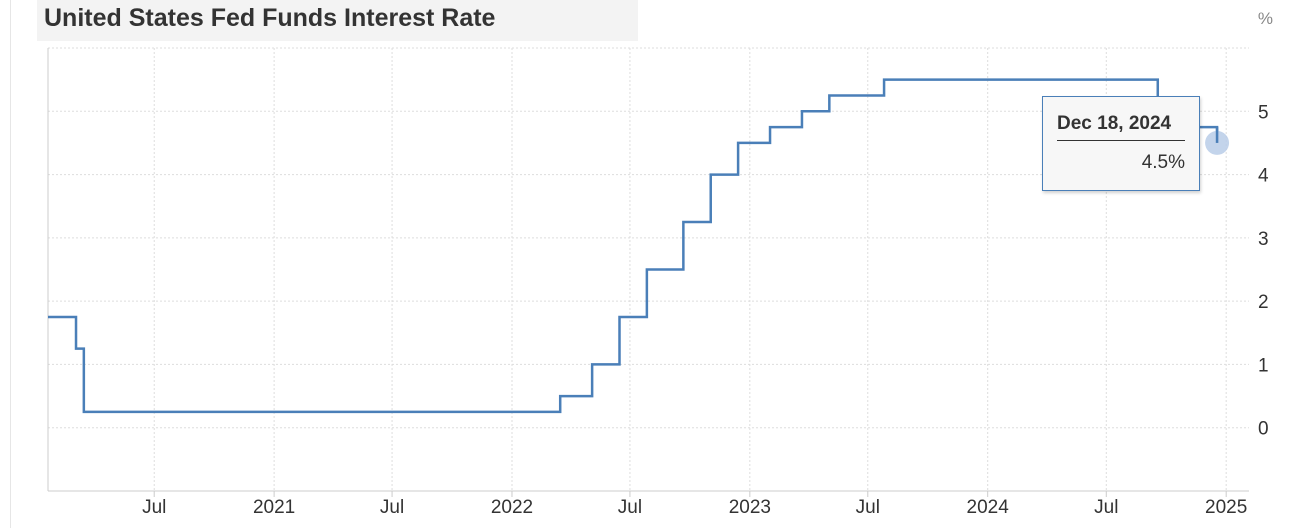 The height and width of the screenshot is (528, 1295). Describe the element at coordinates (1121, 143) in the screenshot. I see `data-tooltip: Dec 18, 2024 4.5%` at that location.